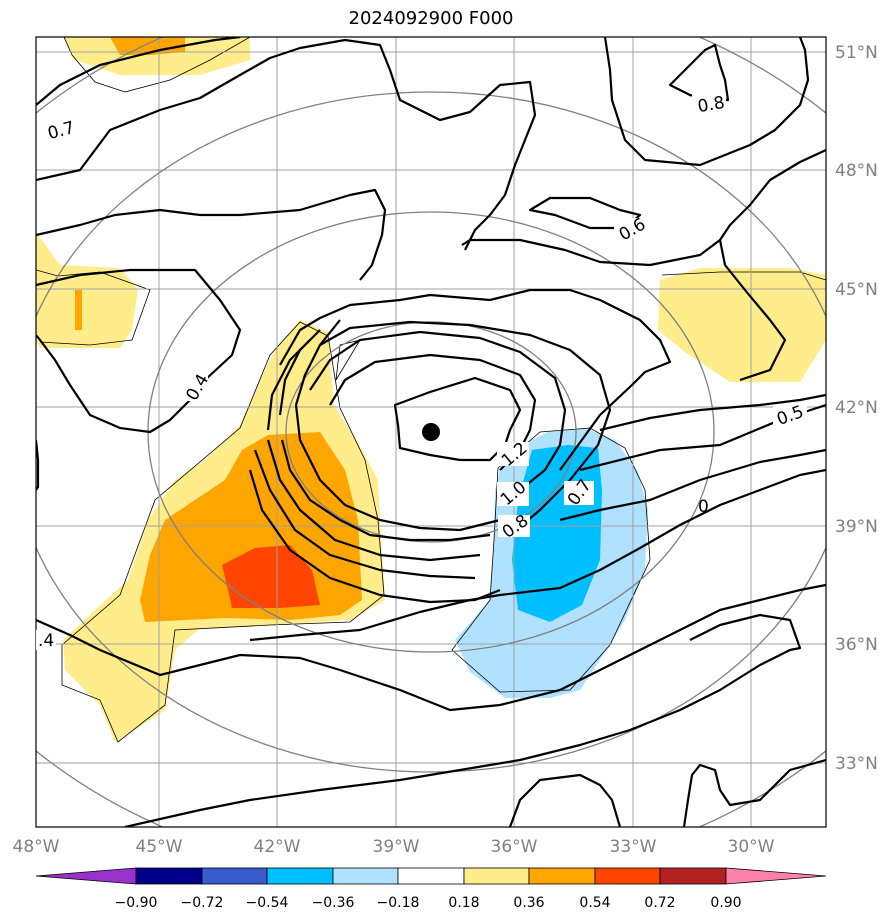 This screenshot has width=896, height=924. Describe the element at coordinates (86, 876) in the screenshot. I see `colorbar-extend-left` at that location.